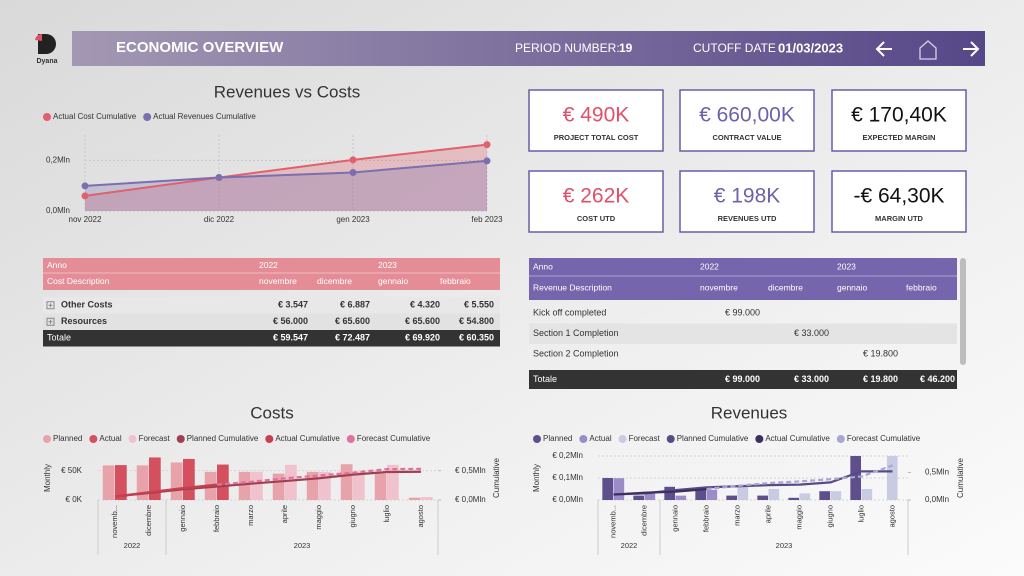  I want to click on period-value: 19, so click(626, 48).